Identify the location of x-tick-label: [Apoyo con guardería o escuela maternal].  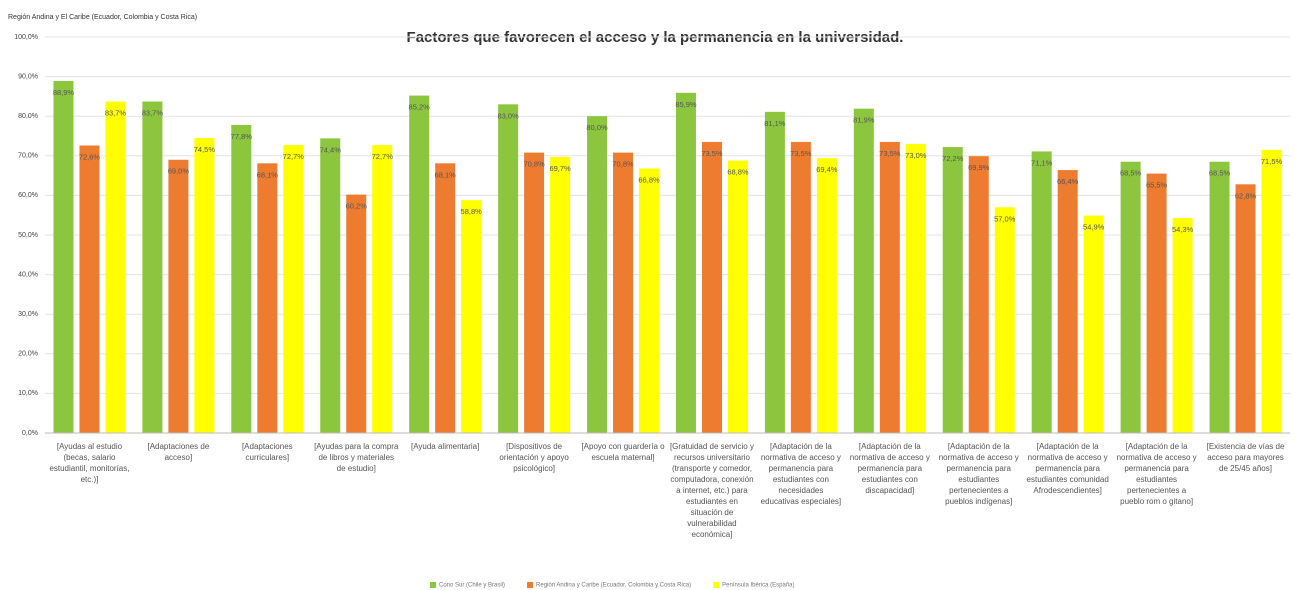
(623, 452).